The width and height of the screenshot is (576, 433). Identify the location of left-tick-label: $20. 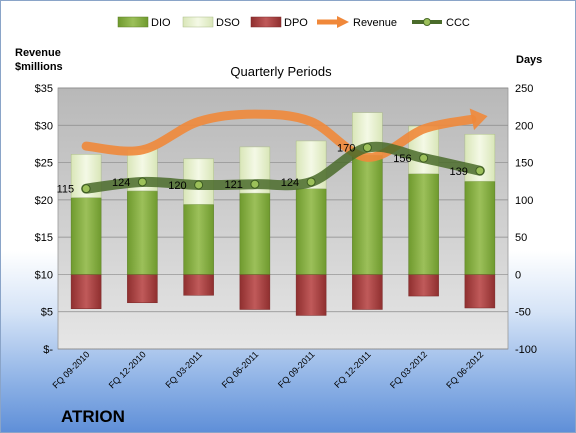
(44, 201).